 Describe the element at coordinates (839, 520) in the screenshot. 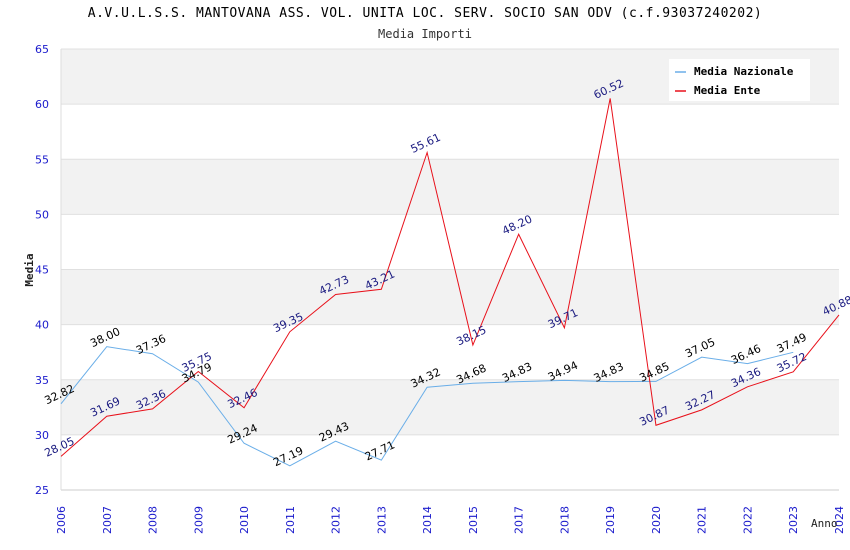

I see `x-tick-label: 2024` at that location.